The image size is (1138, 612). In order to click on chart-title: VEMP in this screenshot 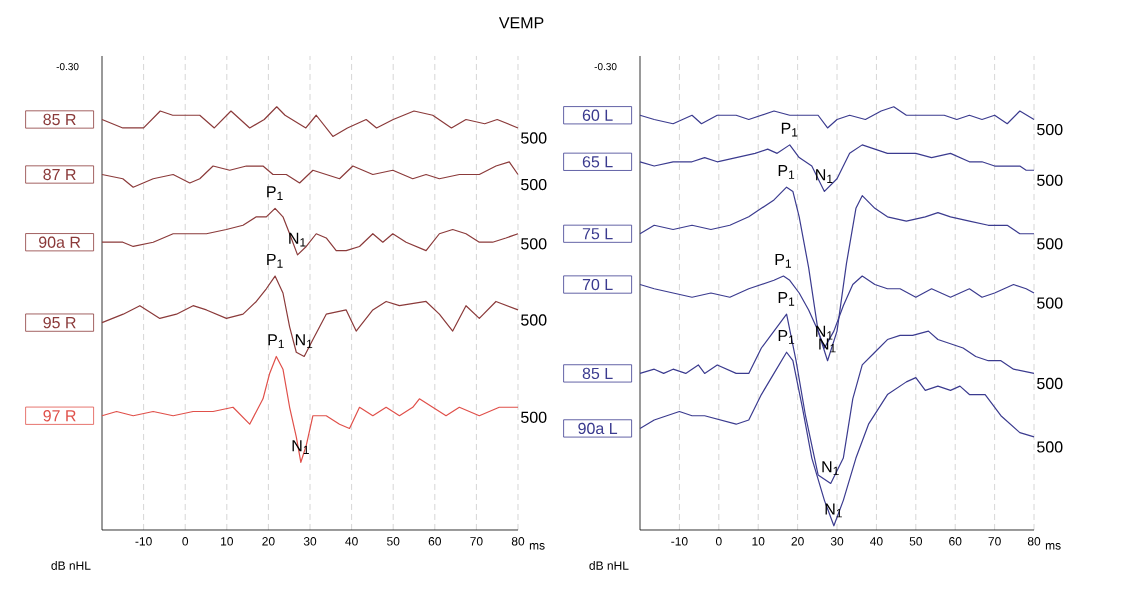, I will do `click(521, 23)`.